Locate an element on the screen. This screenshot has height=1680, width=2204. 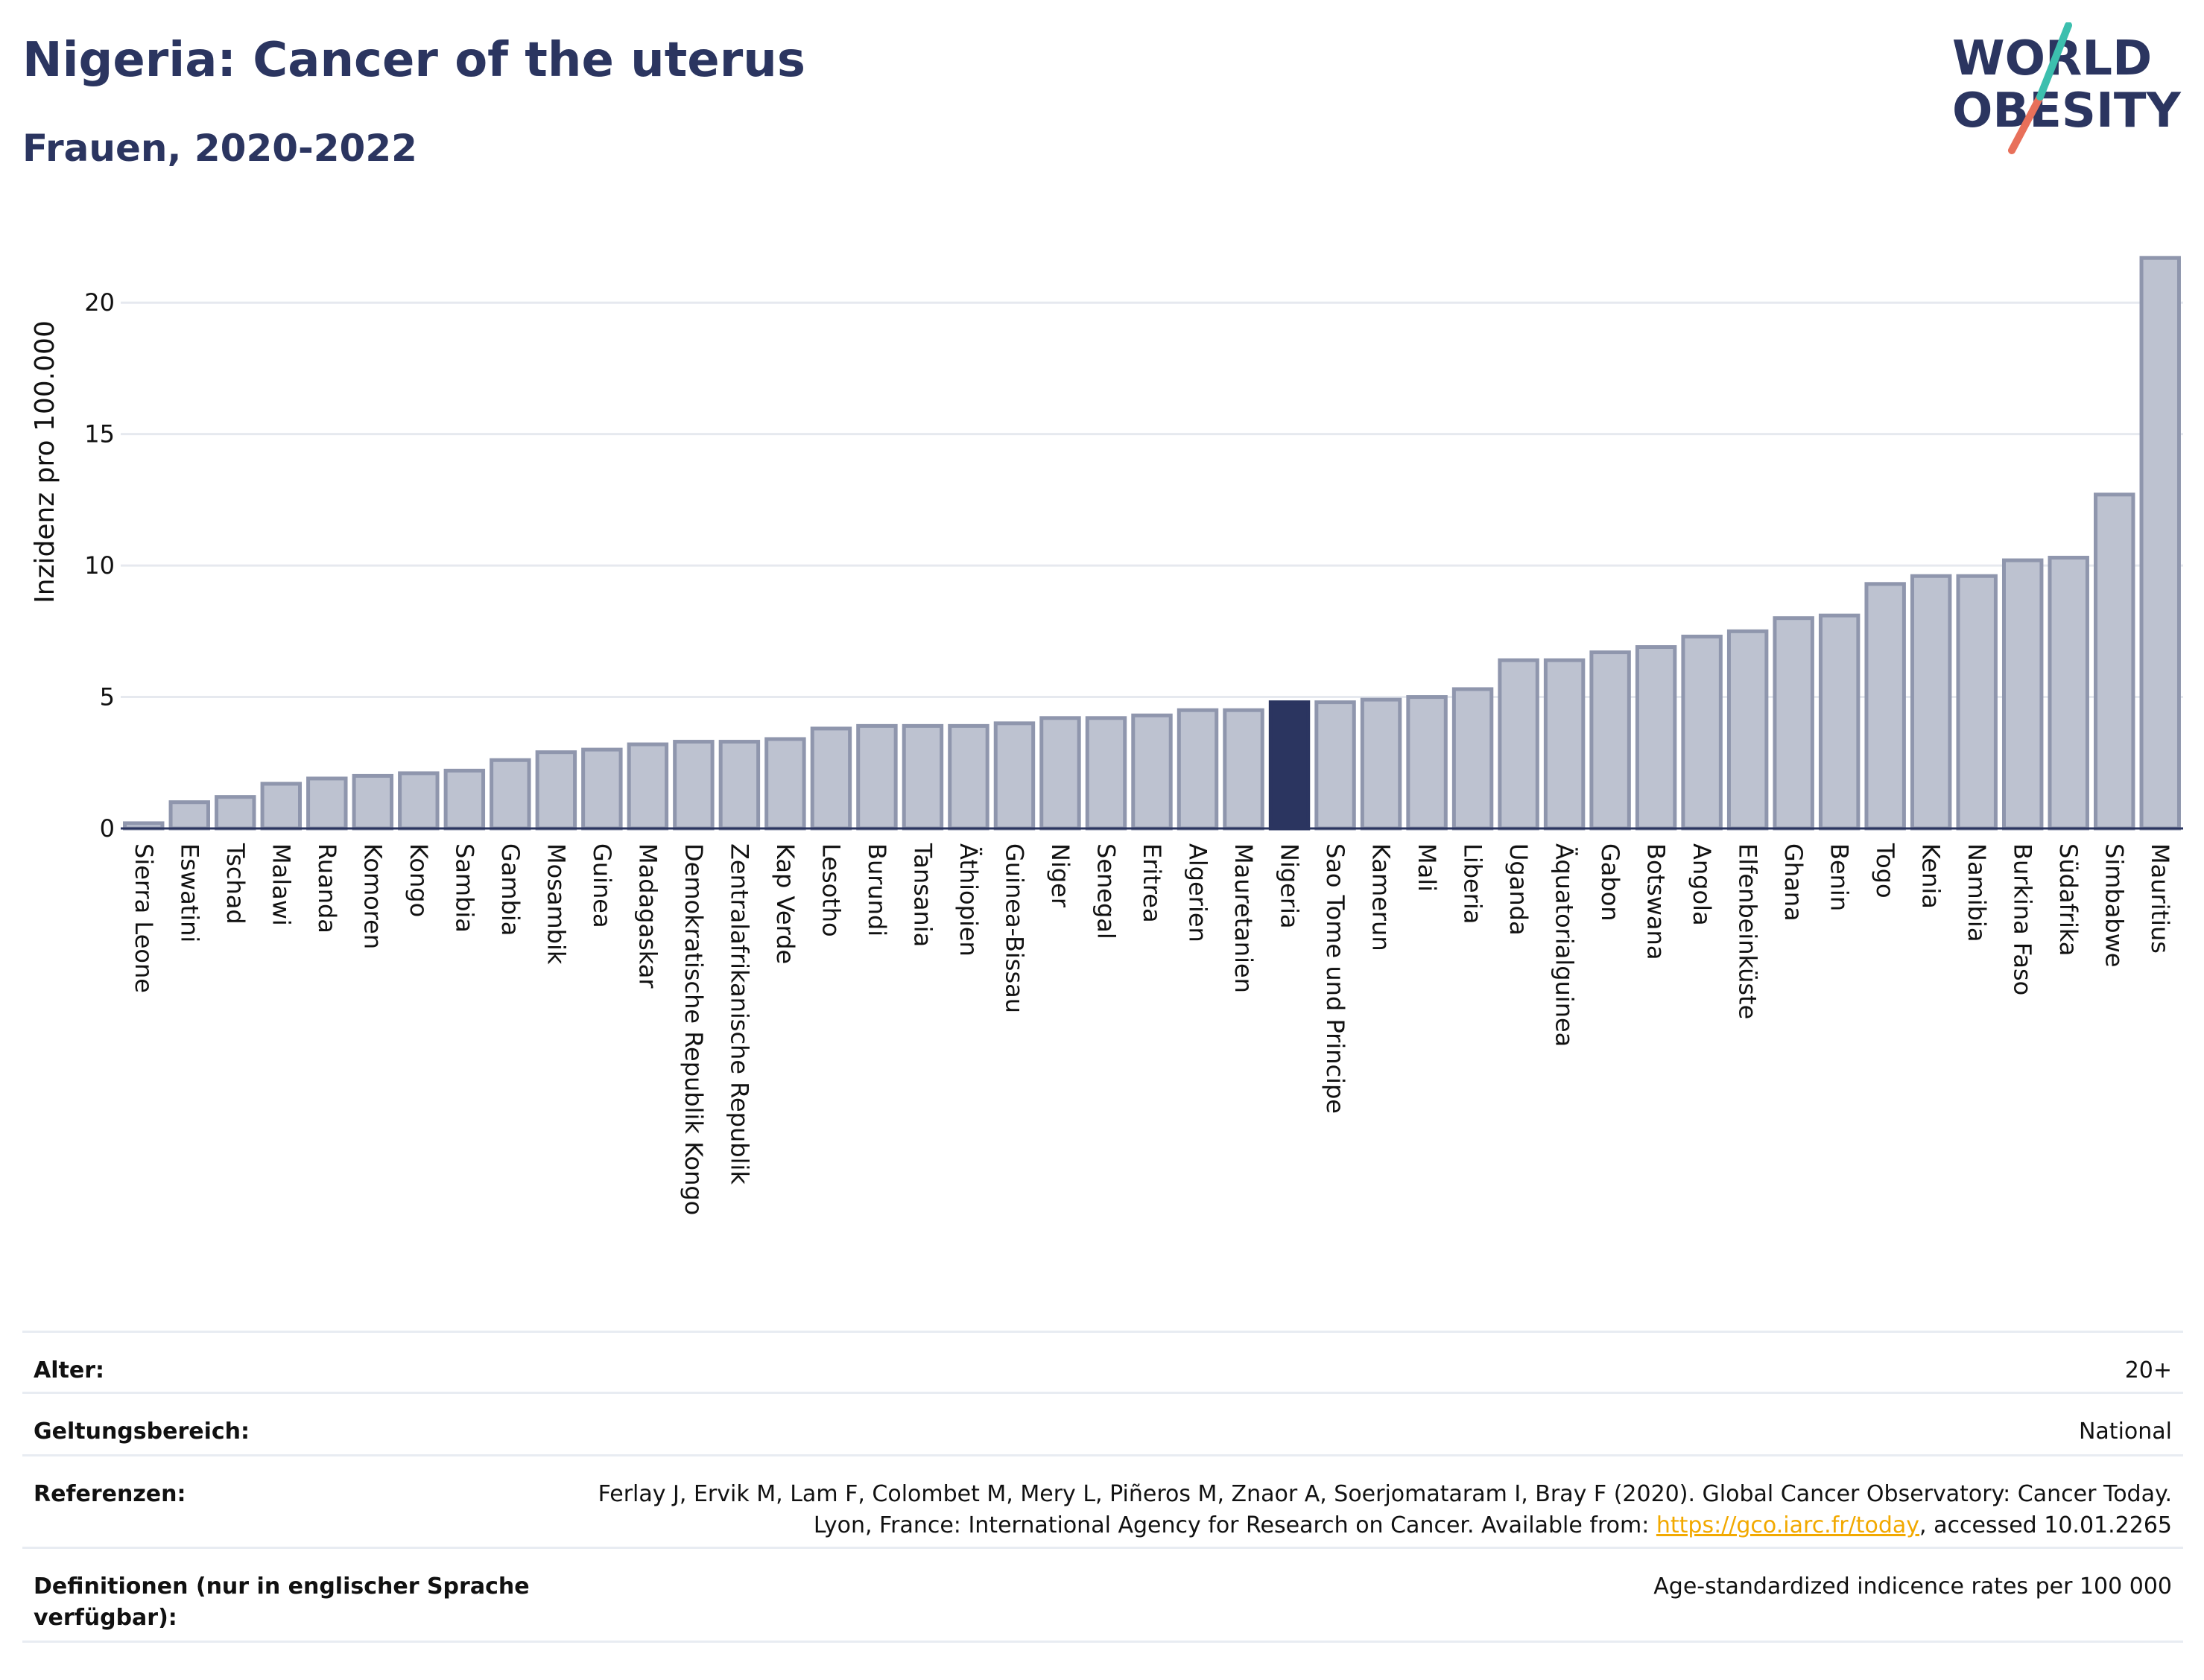
meta-key: Alter: is located at coordinates (69, 1370).